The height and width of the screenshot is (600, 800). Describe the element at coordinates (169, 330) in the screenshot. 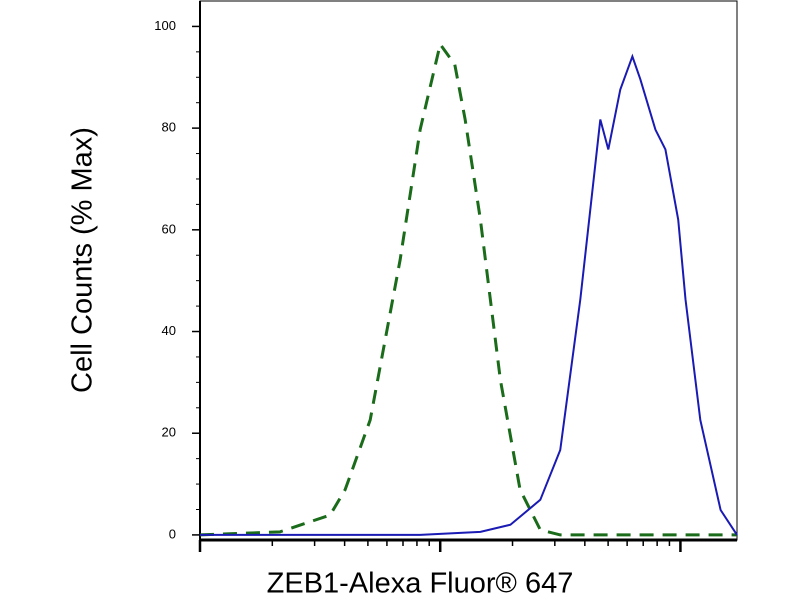

I see `y-tick-label: 40` at that location.